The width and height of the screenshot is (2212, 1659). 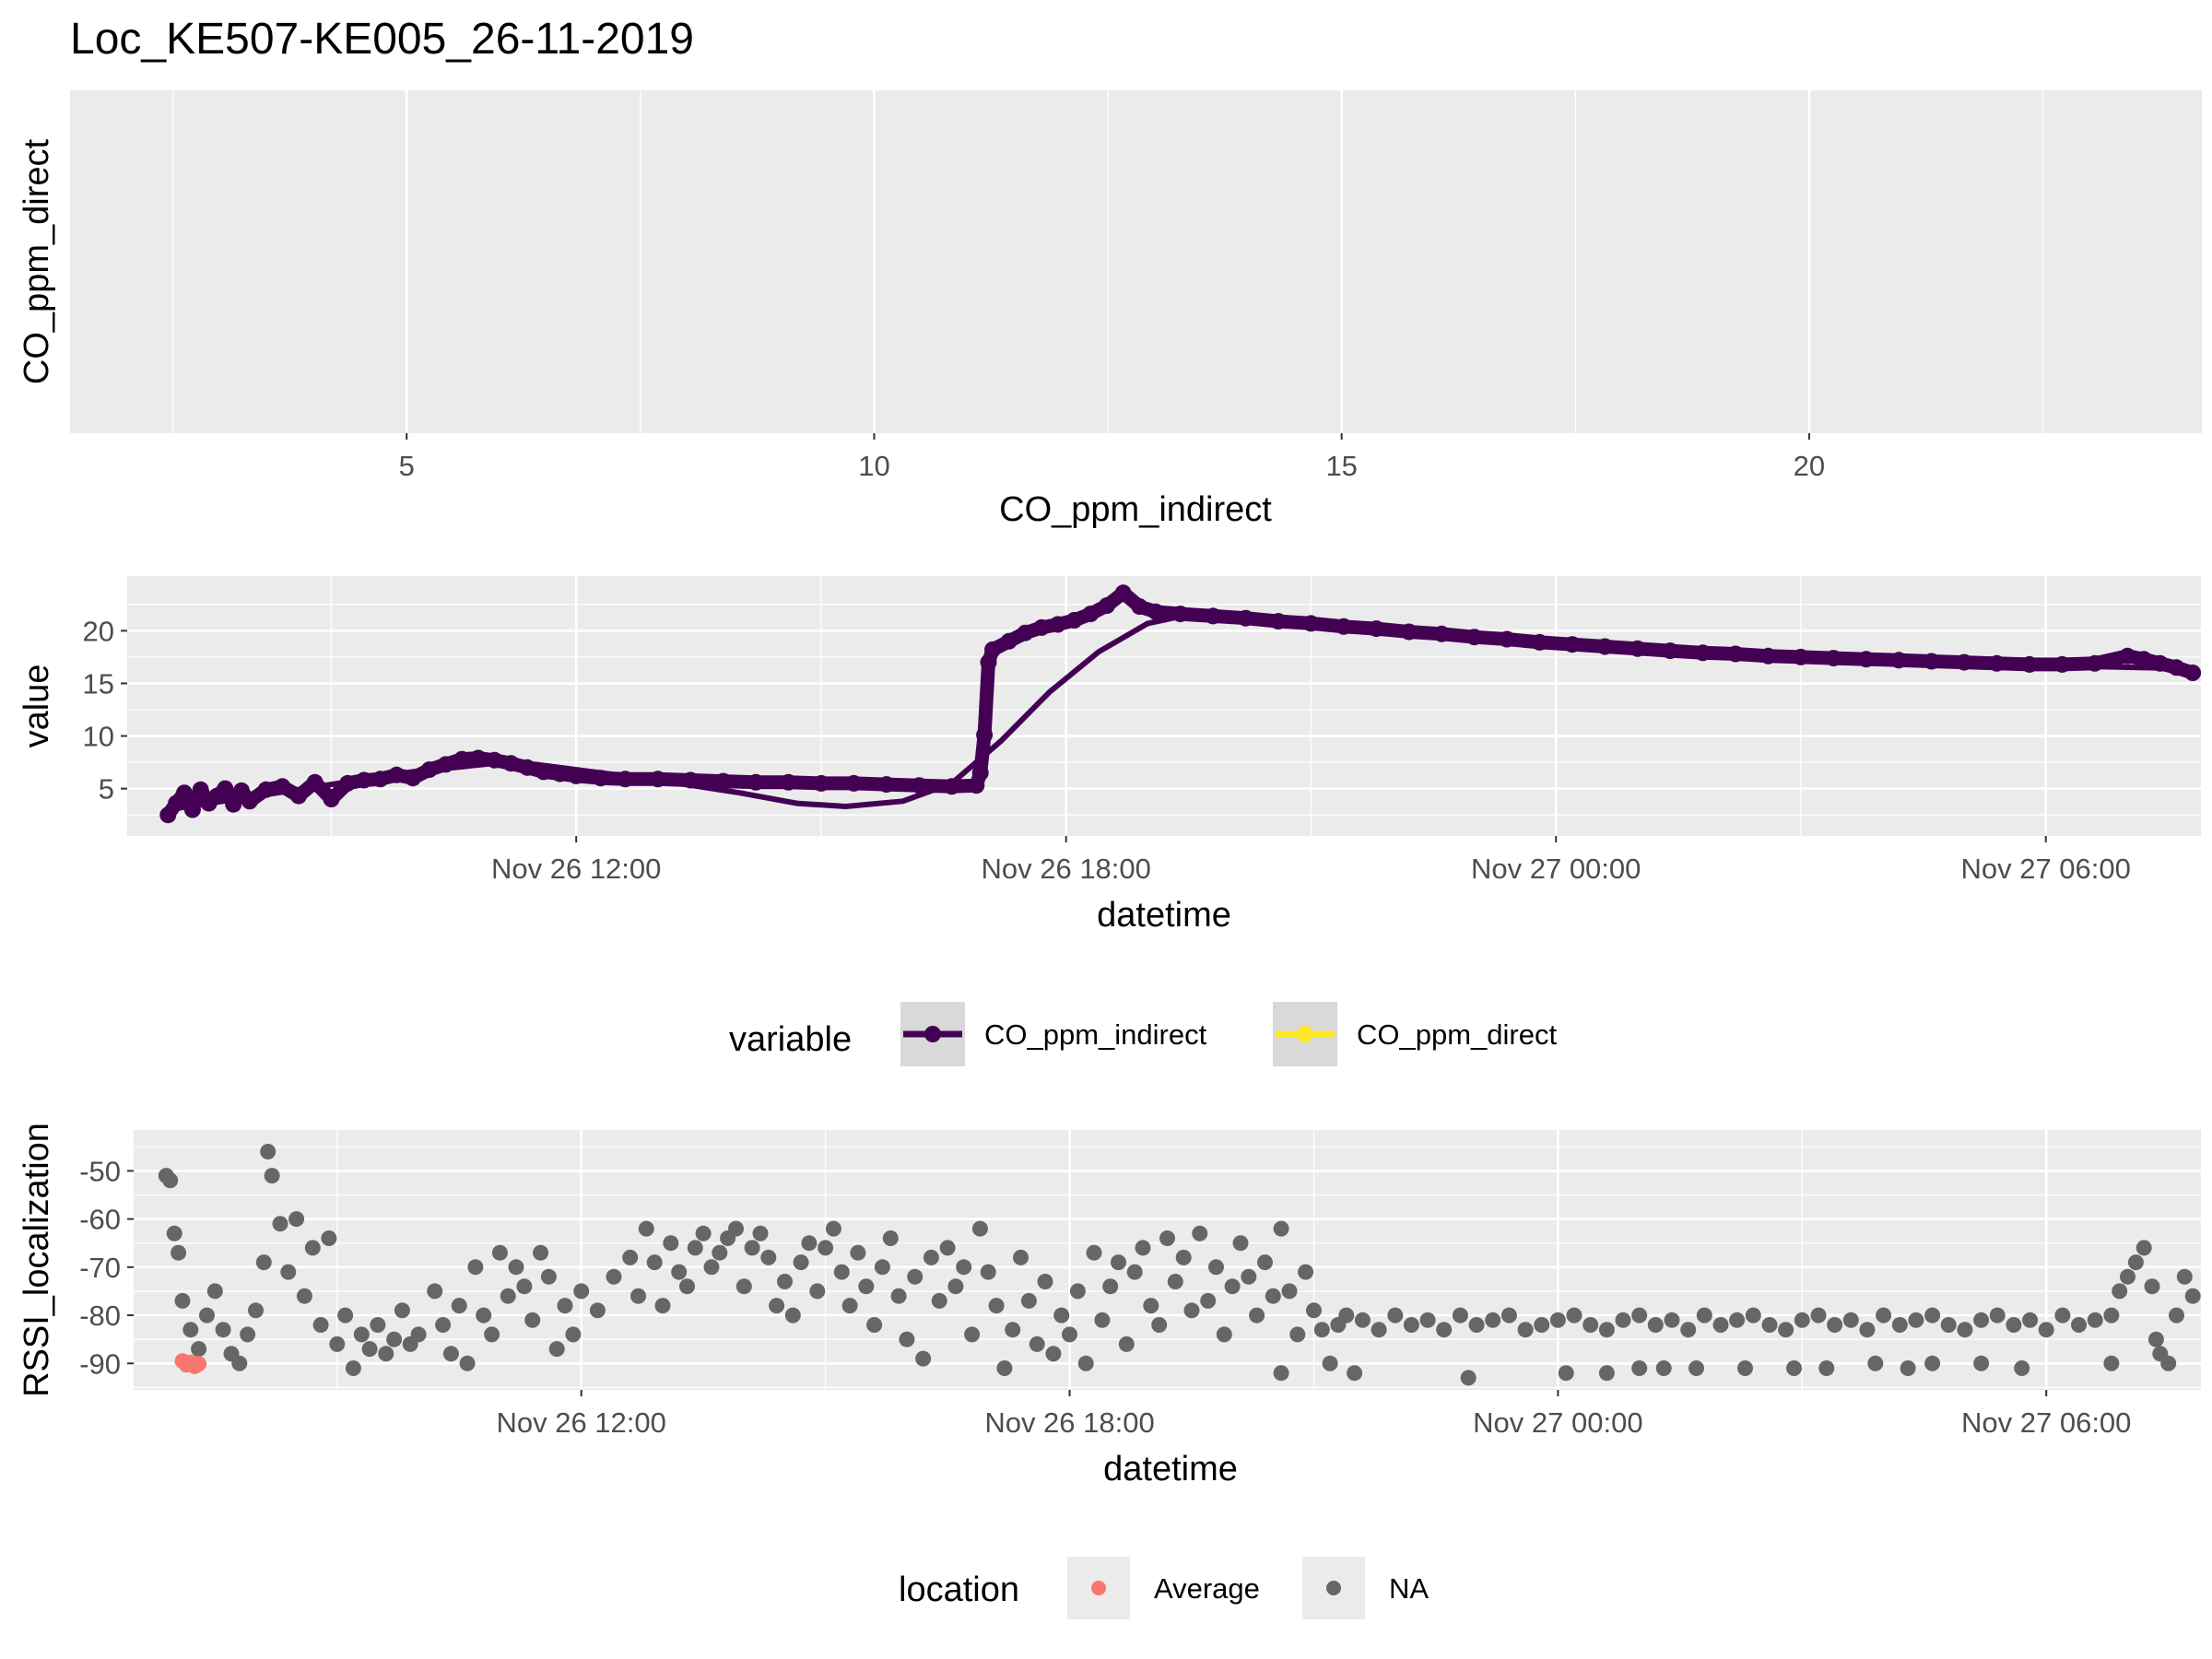 I want to click on co-timeseries-y-ticks: 5 10 15 20, so click(x=105, y=710).